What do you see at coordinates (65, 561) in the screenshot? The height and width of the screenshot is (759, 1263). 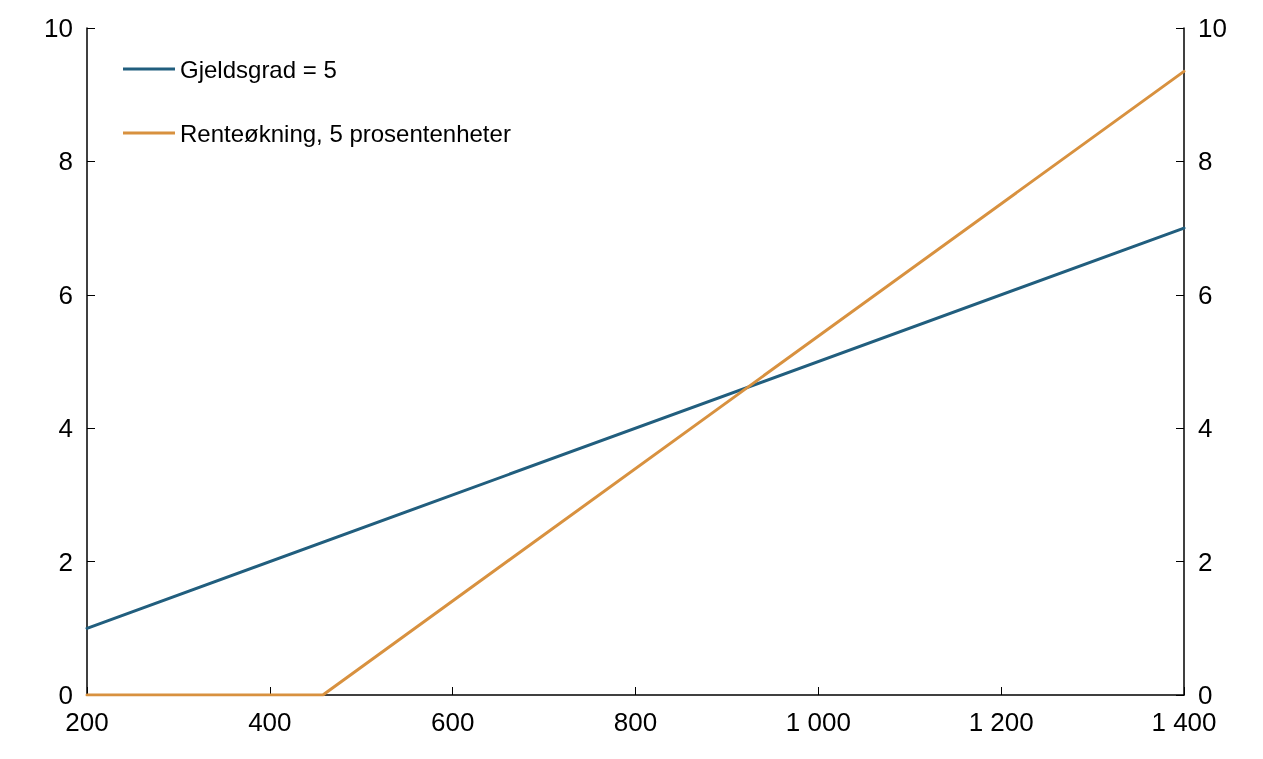 I see `y-tick-label: 2` at bounding box center [65, 561].